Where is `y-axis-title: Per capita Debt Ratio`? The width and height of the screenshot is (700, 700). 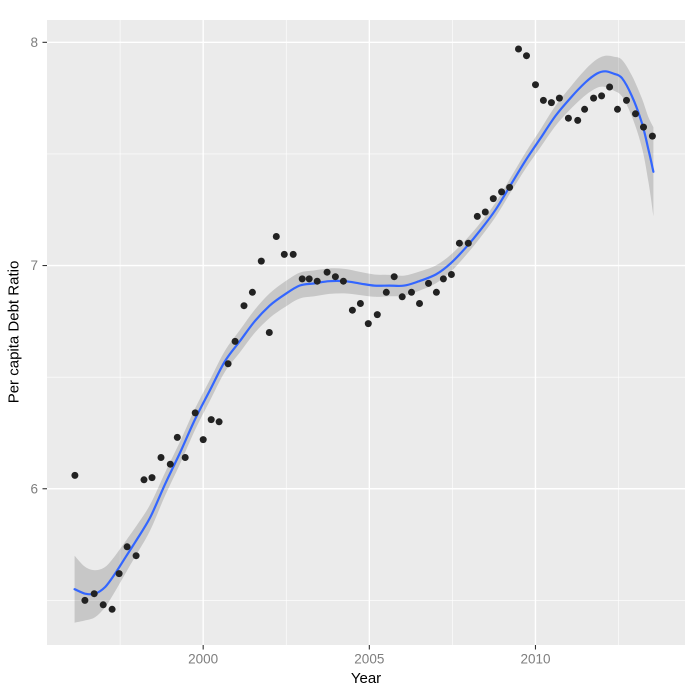 y-axis-title: Per capita Debt Ratio is located at coordinates (14, 332).